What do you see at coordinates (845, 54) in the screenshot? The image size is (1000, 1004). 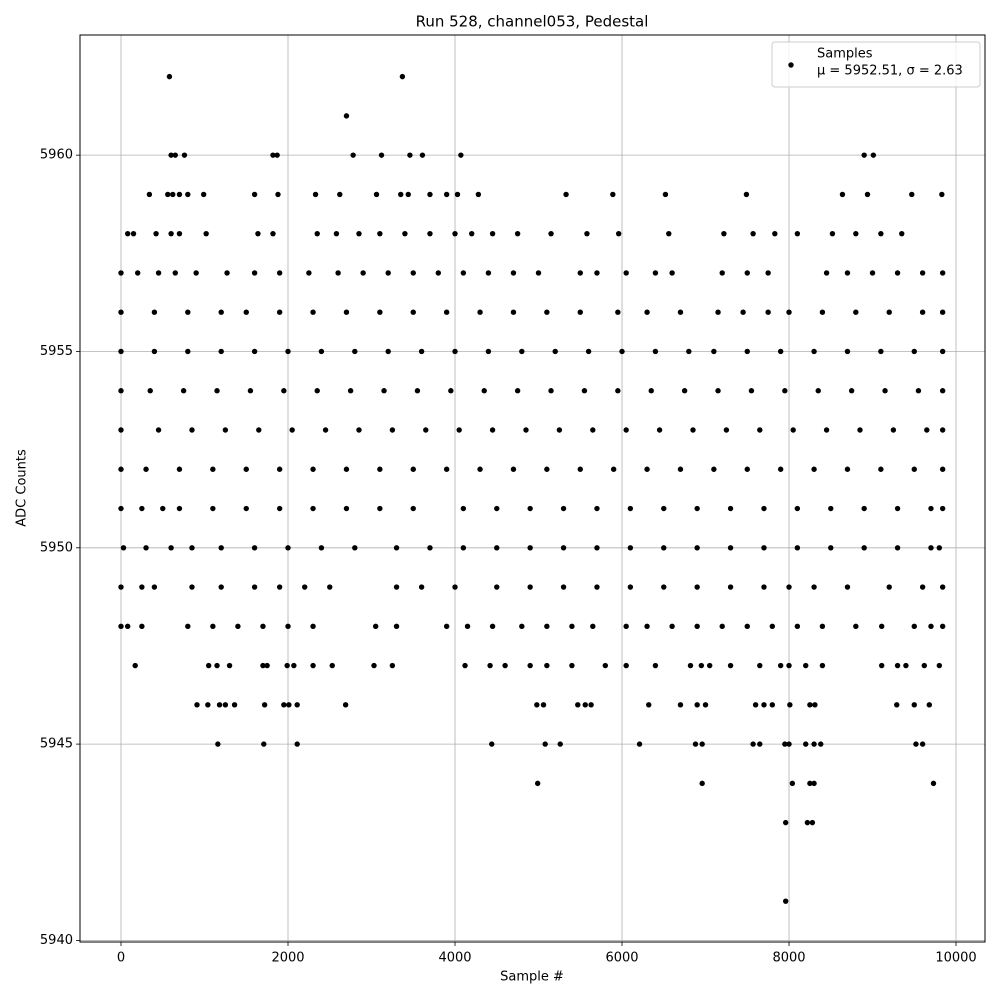 I see `legend-label: Samples` at bounding box center [845, 54].